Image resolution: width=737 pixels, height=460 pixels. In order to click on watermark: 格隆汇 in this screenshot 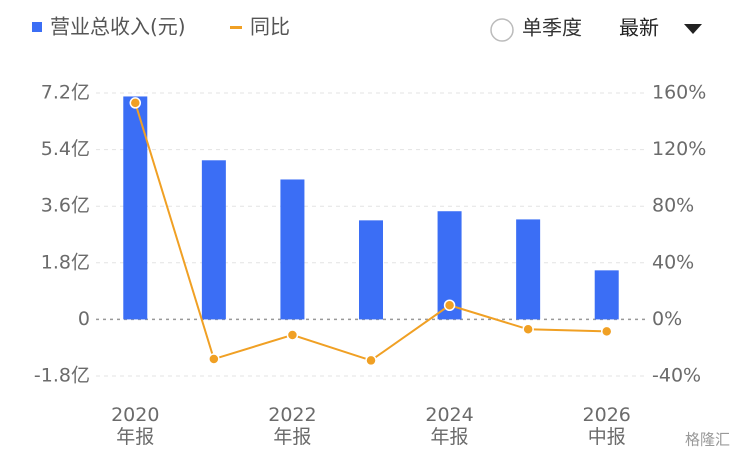, I will do `click(707, 440)`.